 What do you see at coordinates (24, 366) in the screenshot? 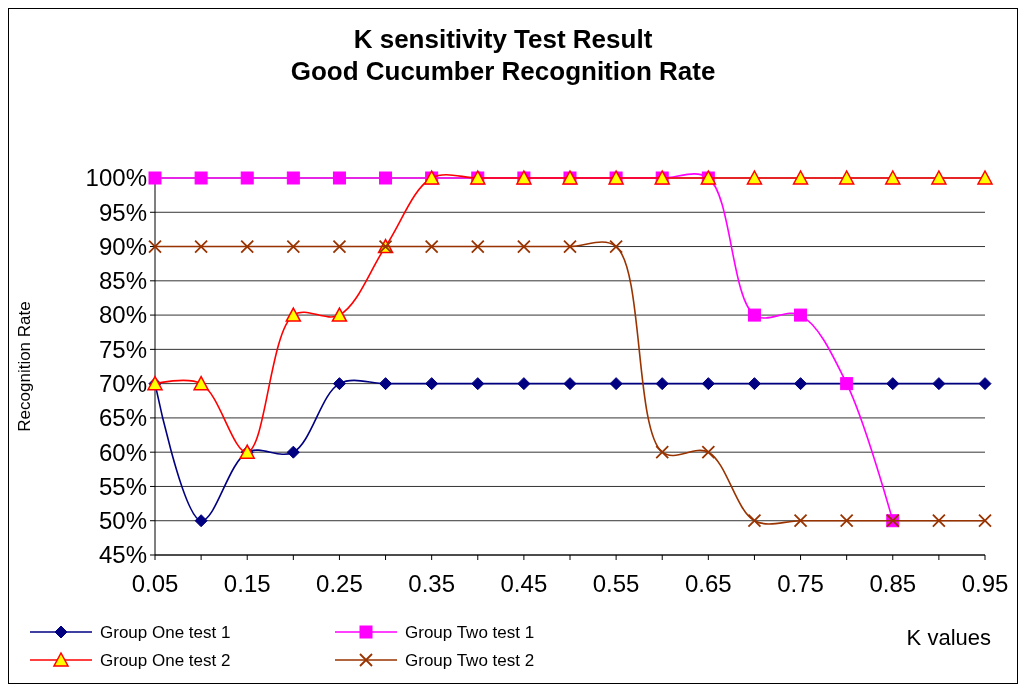
I see `y-axis-title: Recognition Rate` at bounding box center [24, 366].